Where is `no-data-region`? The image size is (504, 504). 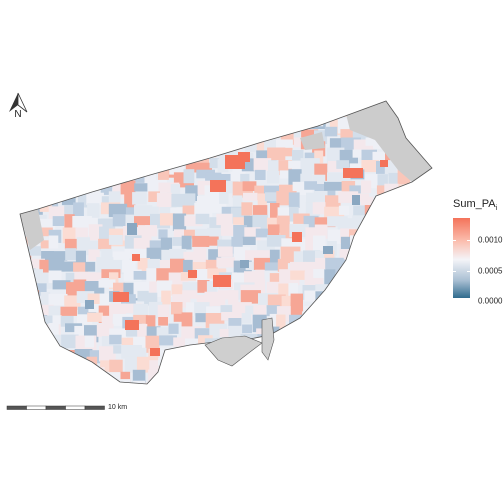 no-data-region is located at coordinates (32, 229).